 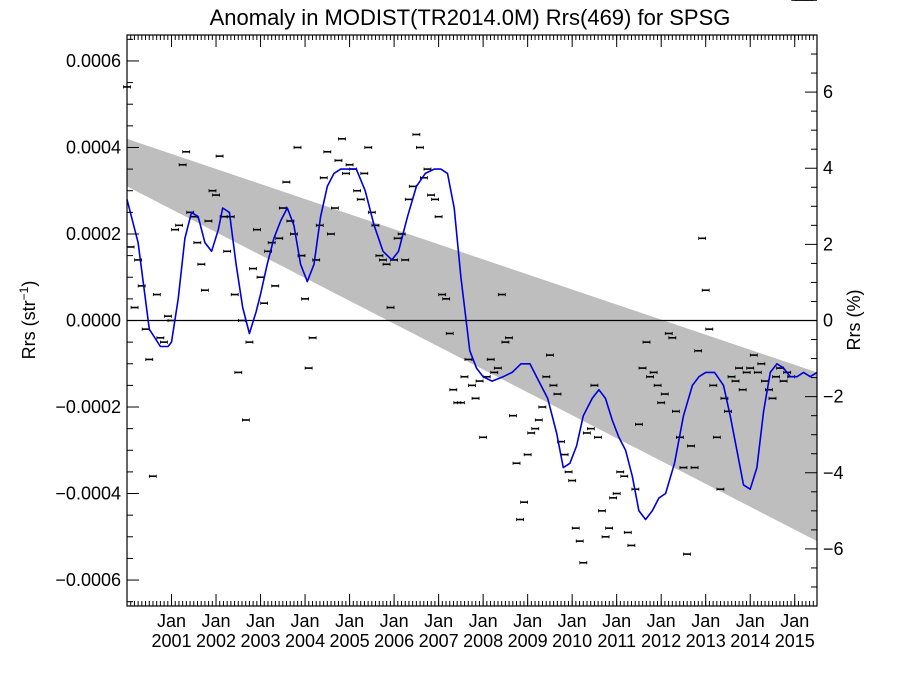 What do you see at coordinates (88, 407) in the screenshot?
I see `y-tick-label: −0.0002` at bounding box center [88, 407].